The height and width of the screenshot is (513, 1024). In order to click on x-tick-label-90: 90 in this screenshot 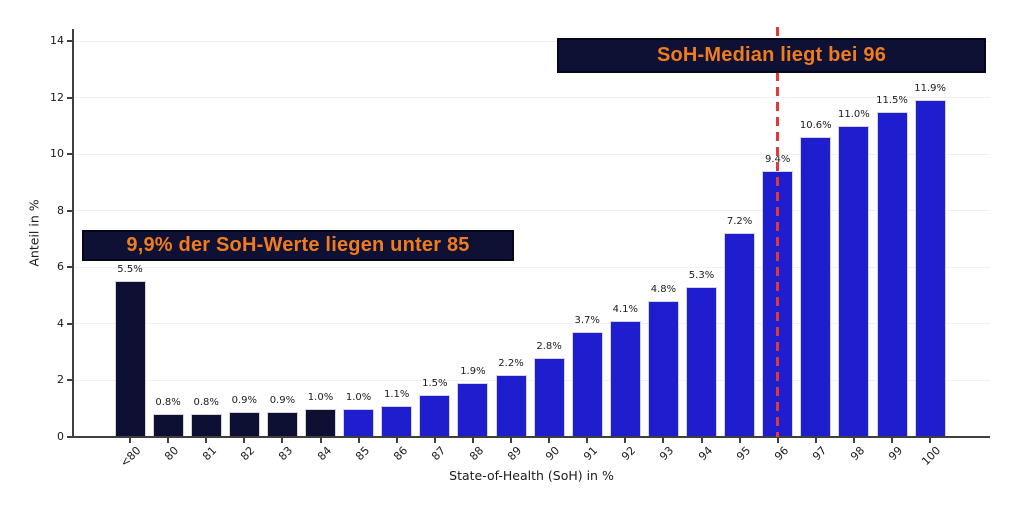, I will do `click(553, 454)`.